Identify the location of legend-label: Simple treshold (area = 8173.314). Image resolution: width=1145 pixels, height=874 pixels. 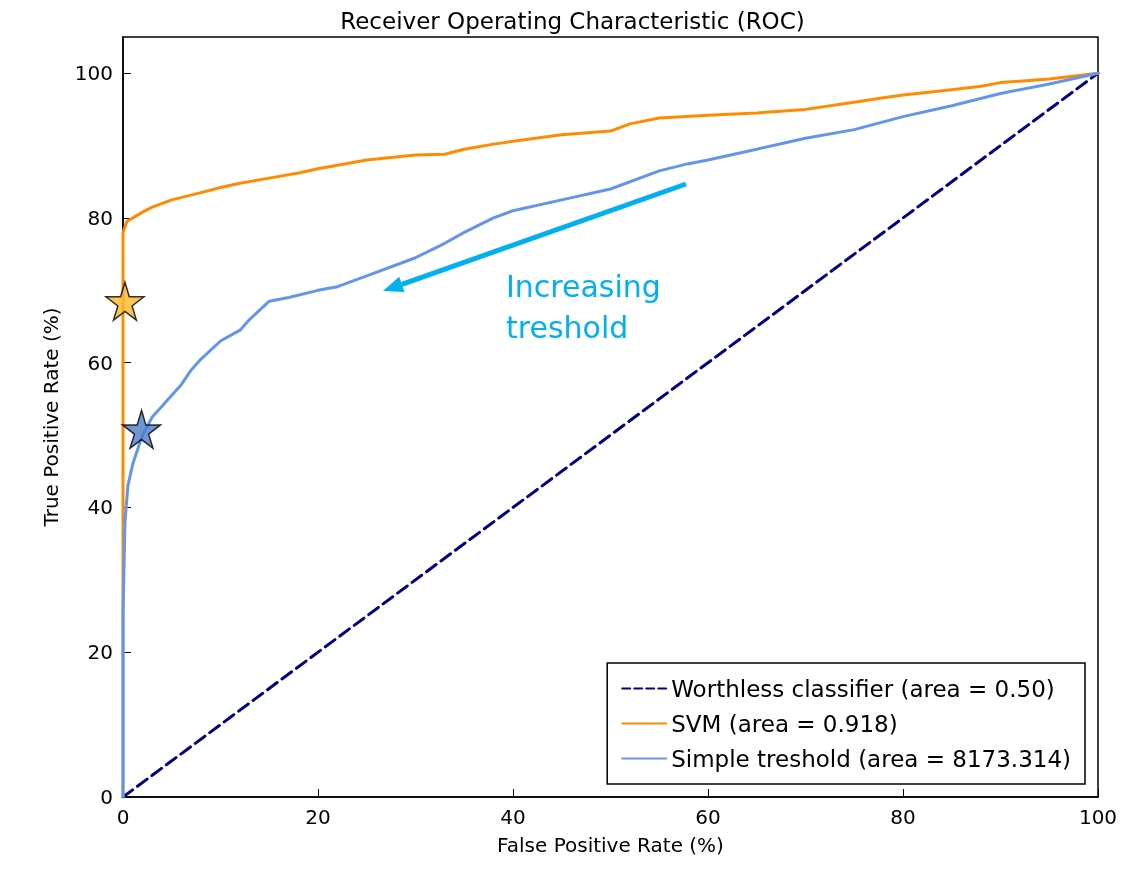
(871, 758).